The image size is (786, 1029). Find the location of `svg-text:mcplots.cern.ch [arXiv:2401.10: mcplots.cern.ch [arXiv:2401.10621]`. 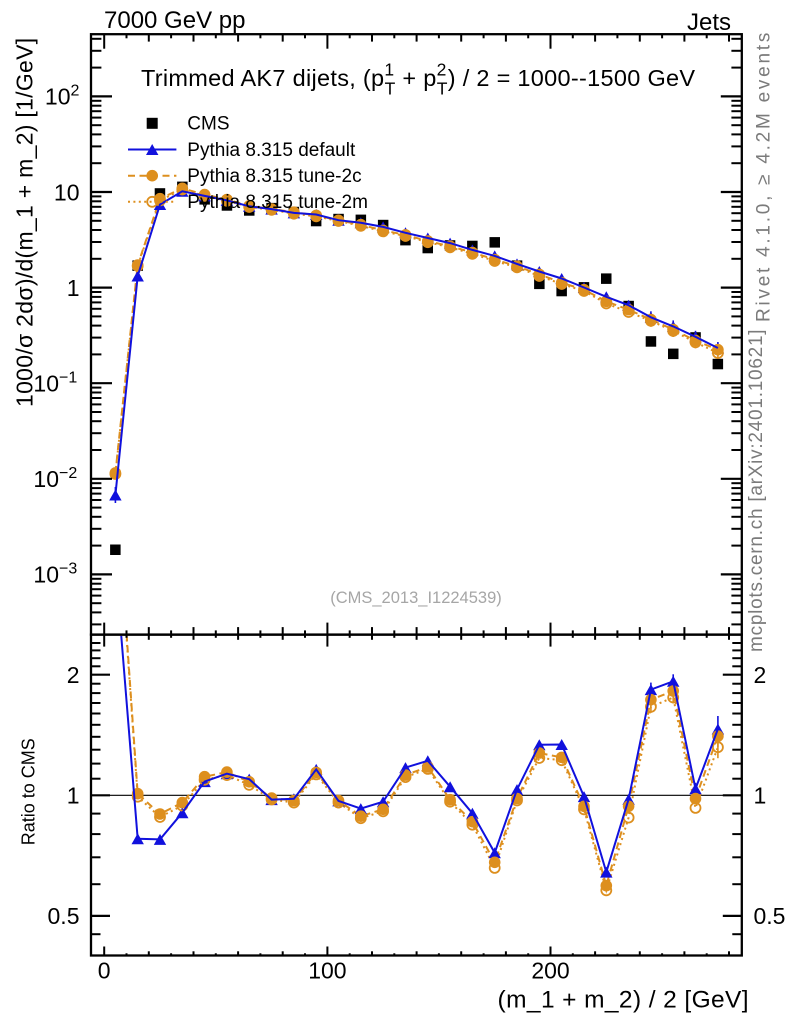

svg-text:mcplots.cern.ch [arXiv:2401.10: mcplots.cern.ch [arXiv:2401.10621] is located at coordinates (756, 490).